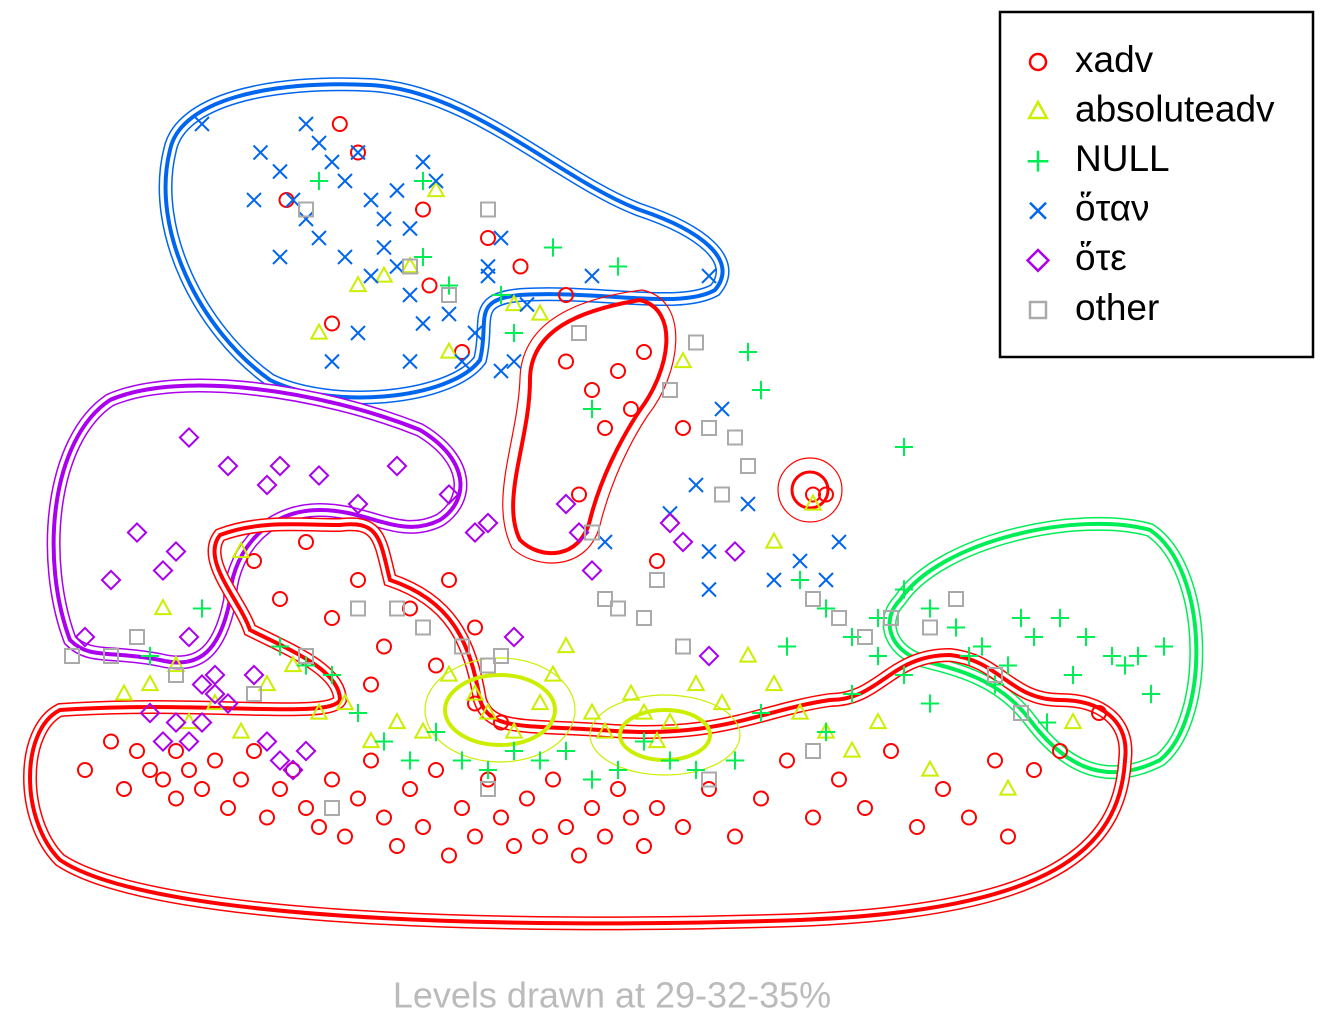 The height and width of the screenshot is (1021, 1329). Describe the element at coordinates (257, 524) in the screenshot. I see `contour-purple` at that location.